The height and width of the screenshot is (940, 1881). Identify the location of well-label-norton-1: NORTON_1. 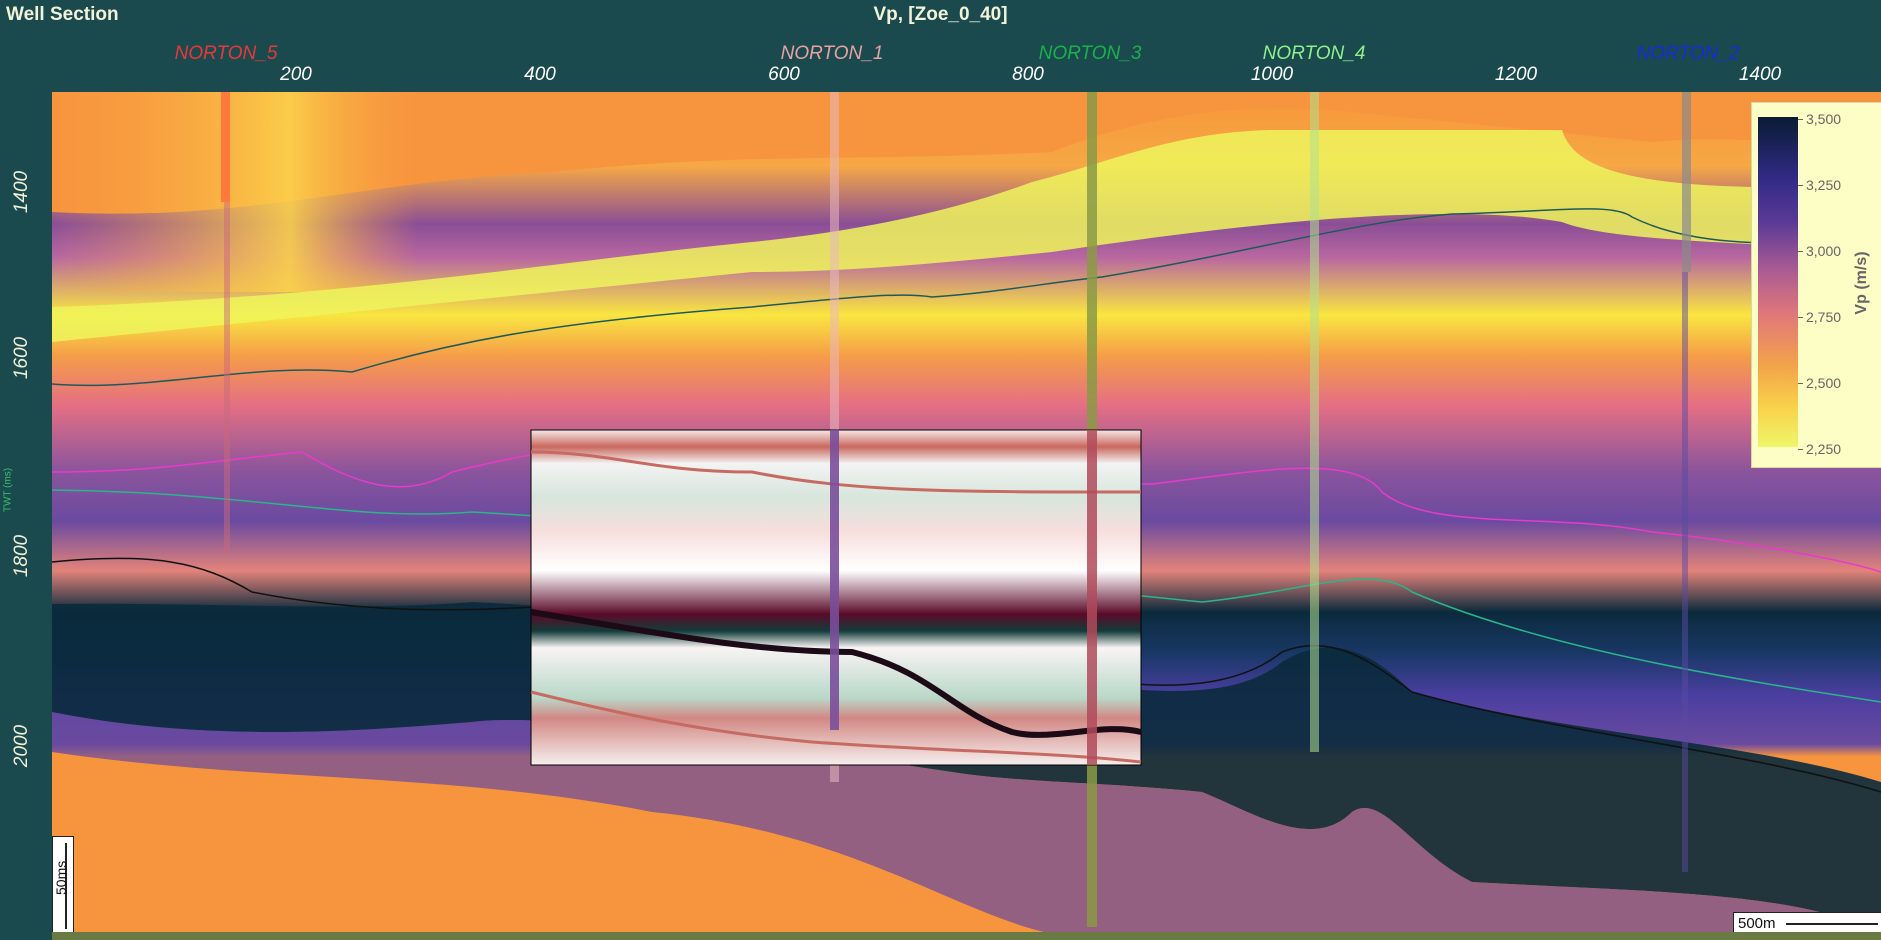
(832, 53).